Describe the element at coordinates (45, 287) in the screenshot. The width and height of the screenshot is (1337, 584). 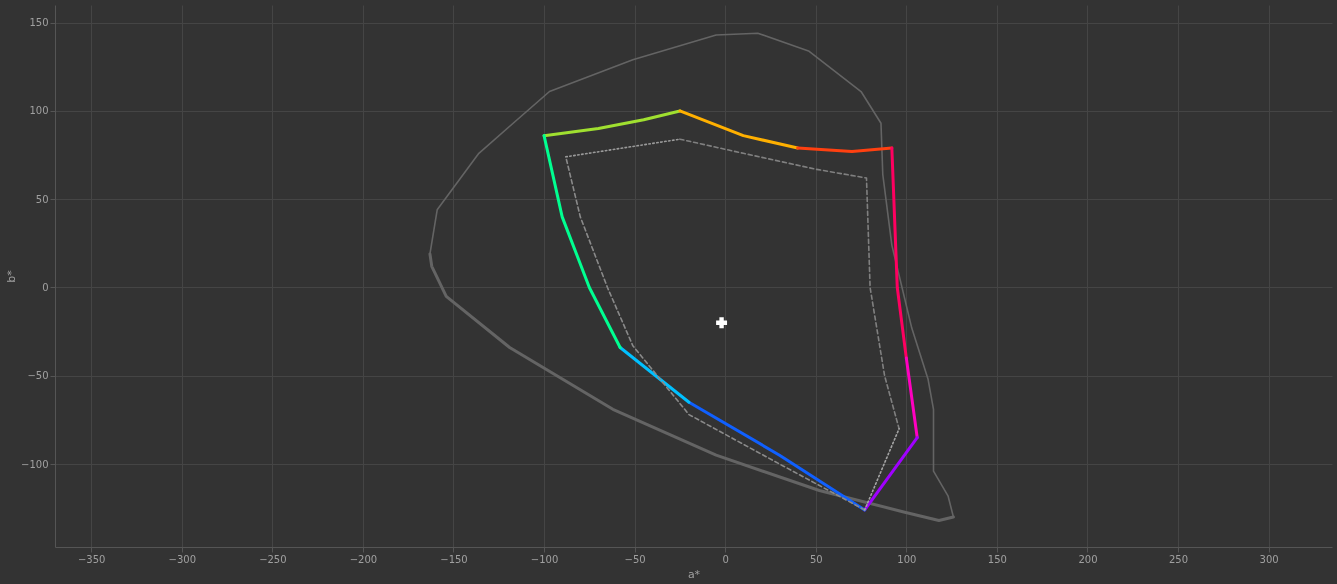
I see `y-tick-label: 0` at that location.